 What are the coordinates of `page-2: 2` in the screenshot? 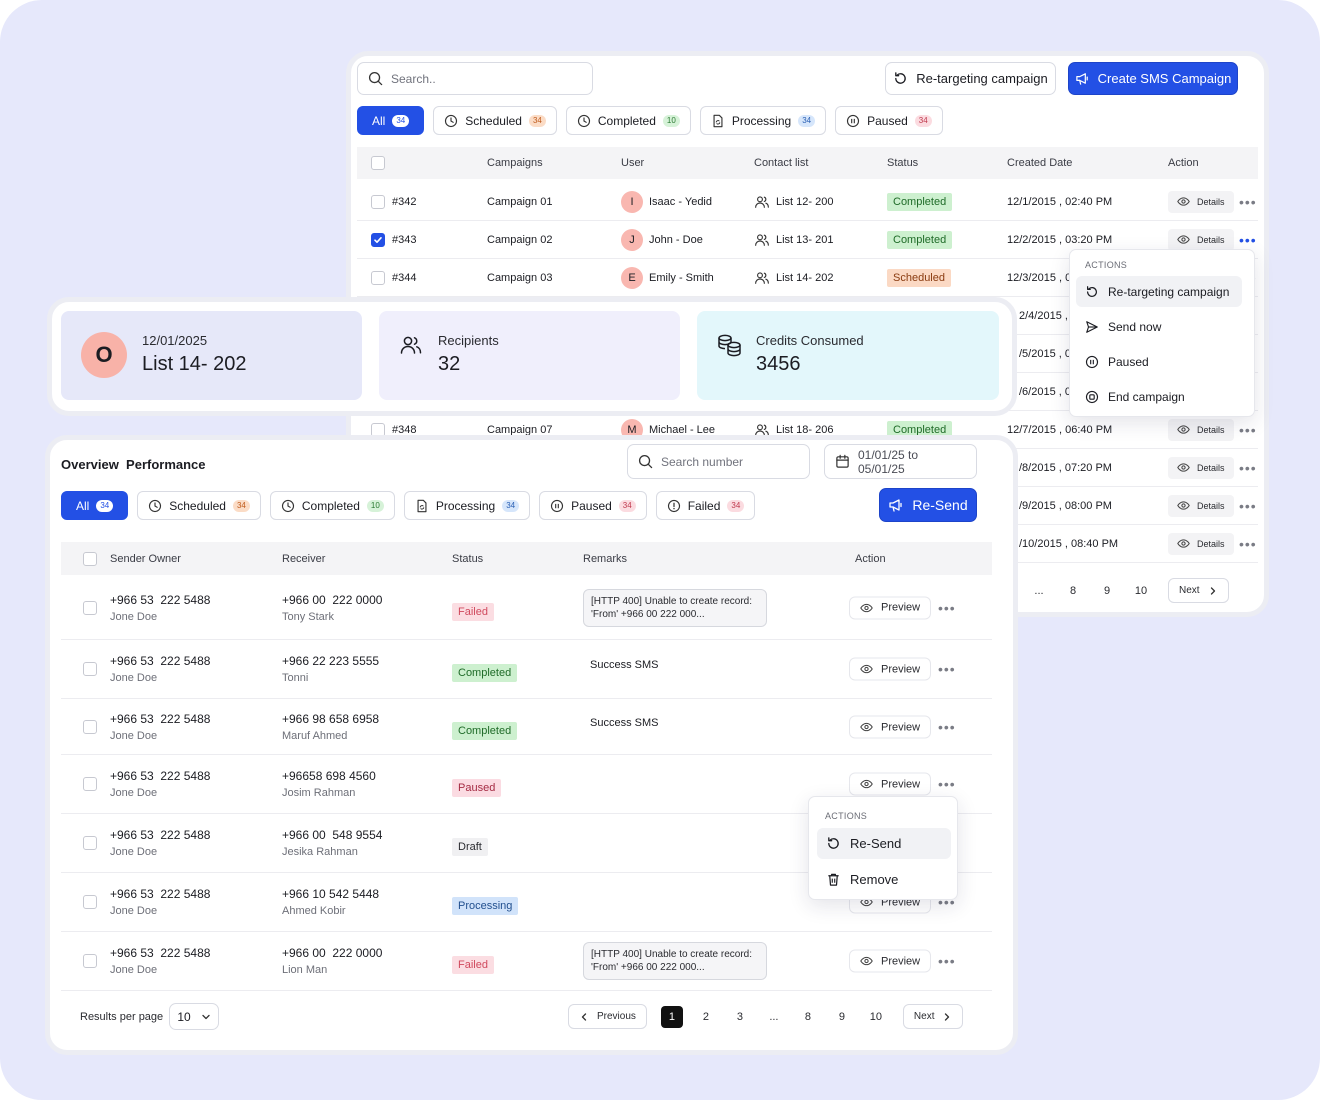 It's located at (705, 1016).